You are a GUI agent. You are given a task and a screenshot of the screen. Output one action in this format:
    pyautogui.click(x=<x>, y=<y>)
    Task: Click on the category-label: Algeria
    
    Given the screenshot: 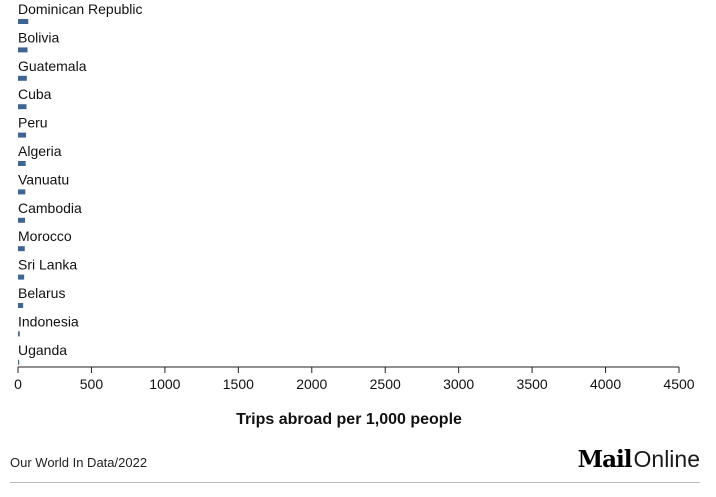 What is the action you would take?
    pyautogui.click(x=40, y=151)
    